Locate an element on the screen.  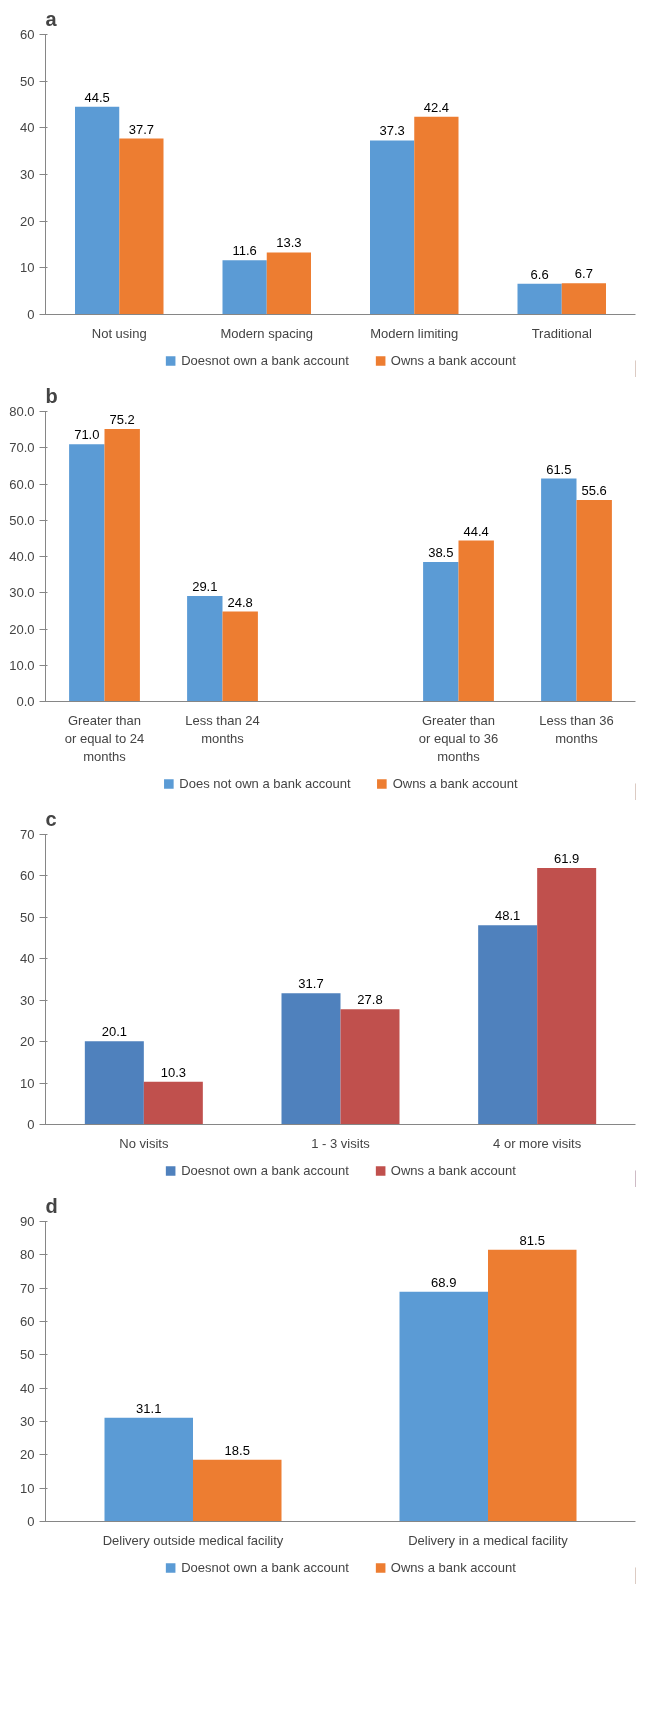
x-tick-label: Greater than or equal to 24 months is located at coordinates (104, 738).